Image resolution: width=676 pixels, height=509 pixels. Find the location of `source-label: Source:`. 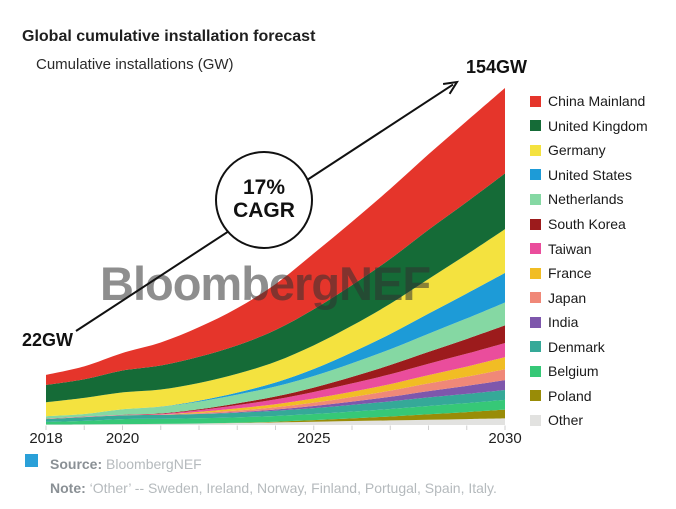

source-label: Source: is located at coordinates (76, 464).